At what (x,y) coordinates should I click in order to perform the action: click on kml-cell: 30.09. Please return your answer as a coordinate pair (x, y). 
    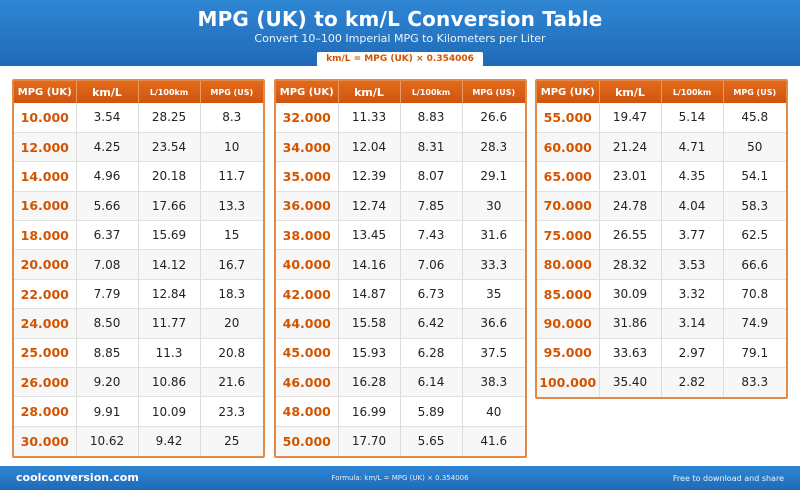
    Looking at the image, I should click on (630, 294).